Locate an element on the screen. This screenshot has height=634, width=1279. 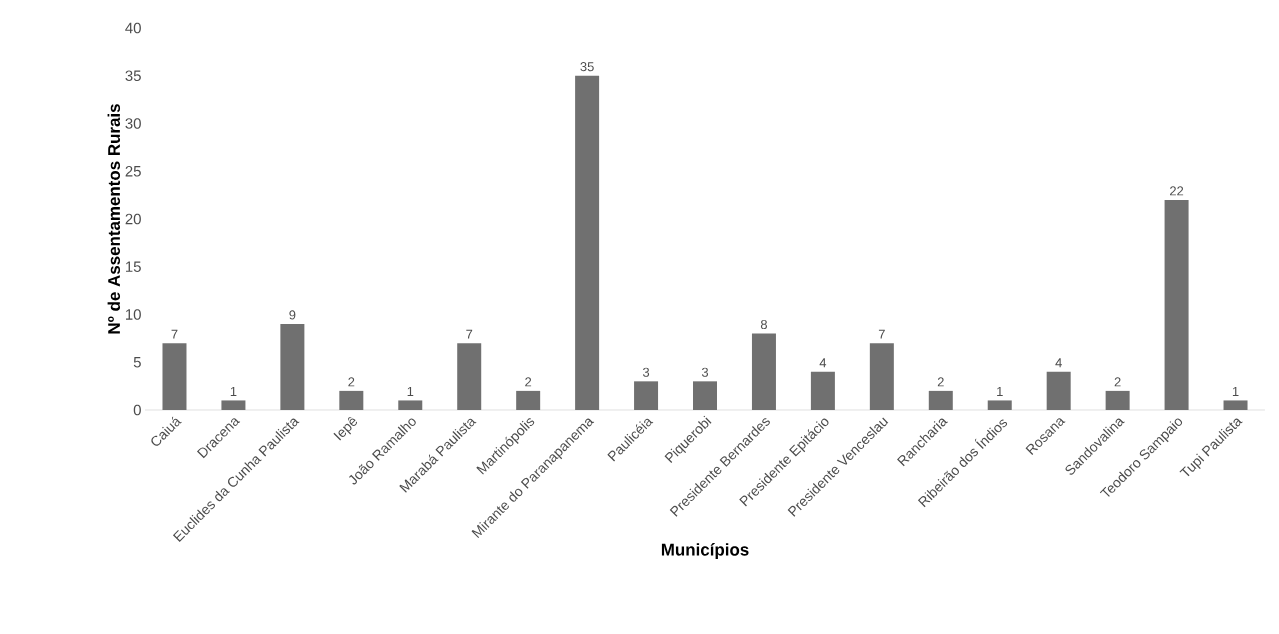
y-tick-label: 30 is located at coordinates (133, 123).